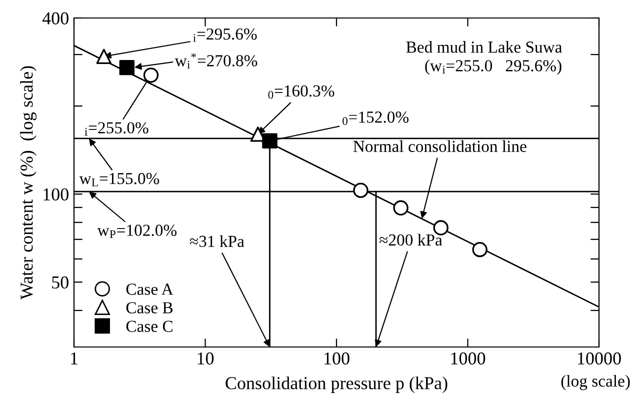 The width and height of the screenshot is (636, 400). What do you see at coordinates (595, 382) in the screenshot?
I see `text: (log scale)` at bounding box center [595, 382].